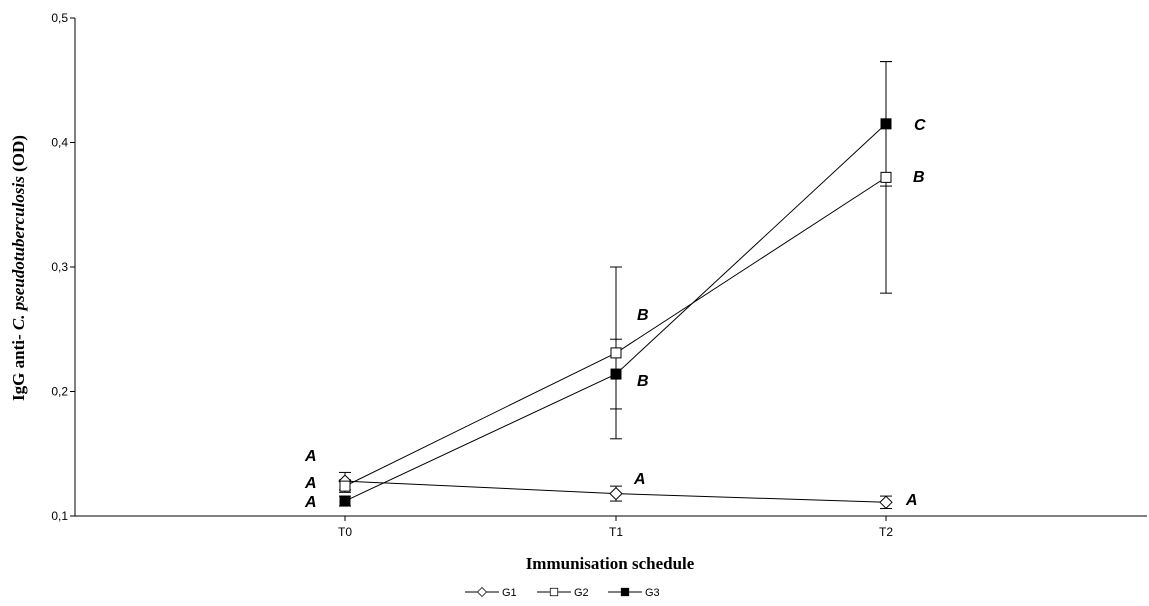 The width and height of the screenshot is (1149, 606). Describe the element at coordinates (920, 125) in the screenshot. I see `significance-letter-g3: C` at that location.